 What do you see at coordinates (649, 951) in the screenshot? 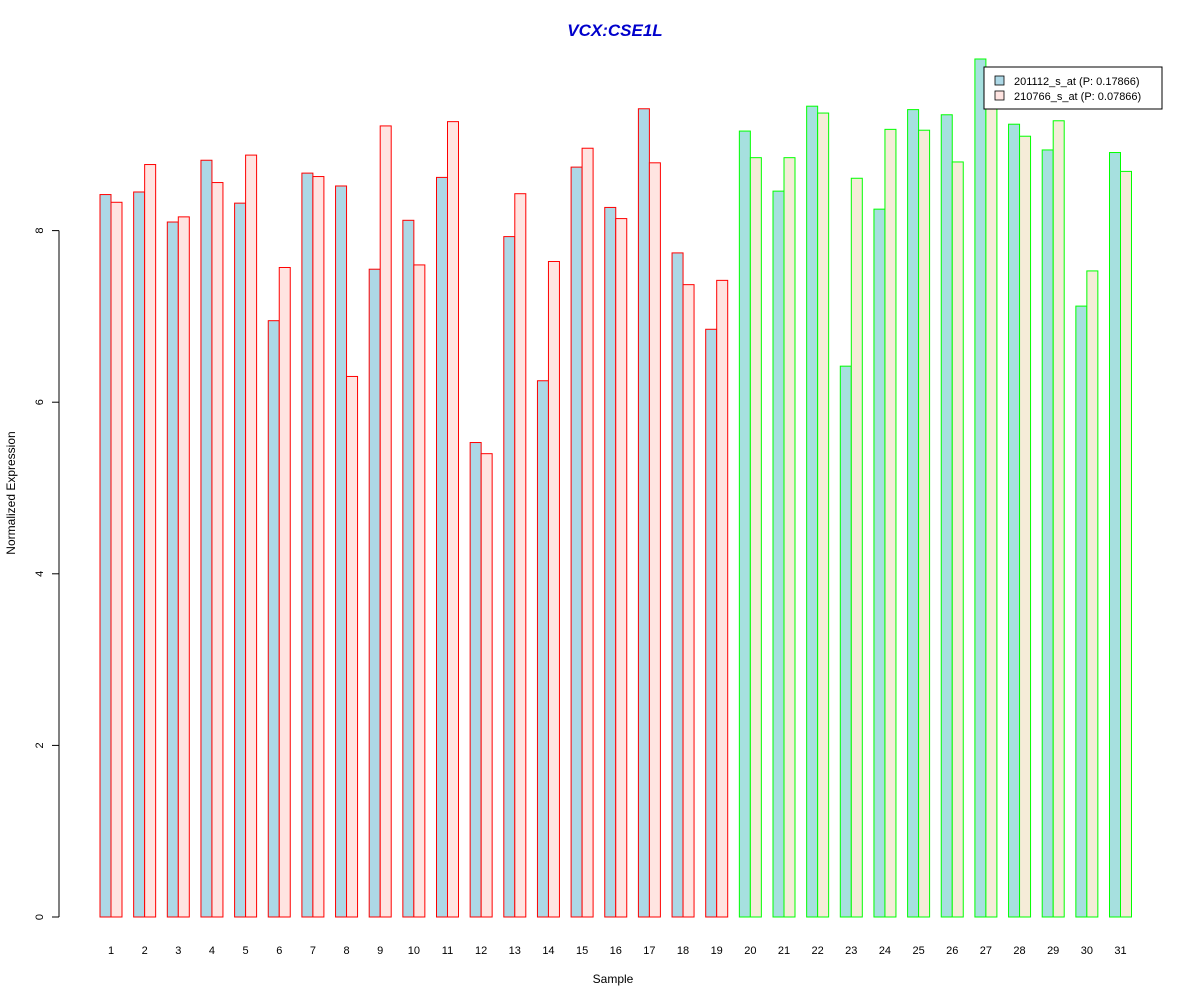
I see `x-tick-label-17: 17` at bounding box center [649, 951].